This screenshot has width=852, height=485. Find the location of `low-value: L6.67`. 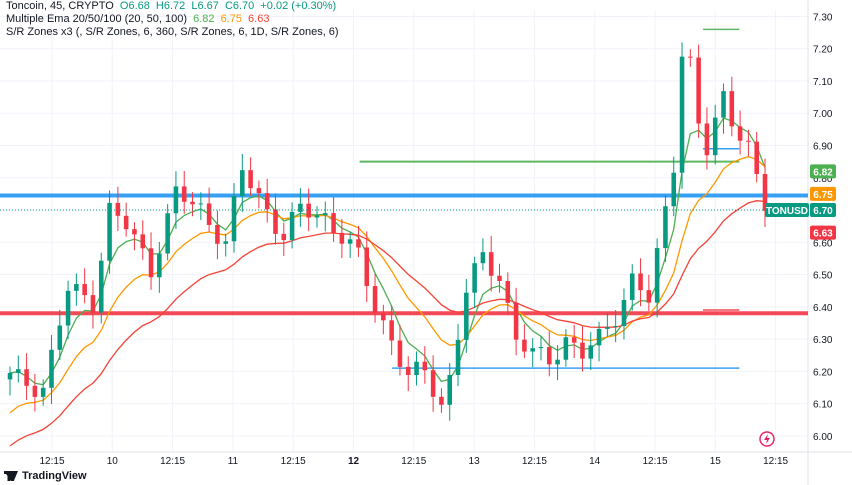

low-value: L6.67 is located at coordinates (205, 6).